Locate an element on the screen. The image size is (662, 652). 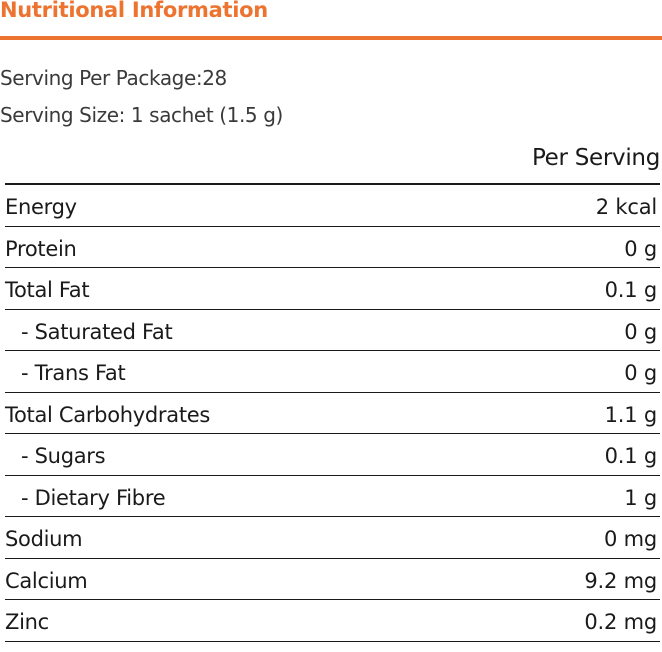
nutrient-name: Total Fat is located at coordinates (47, 290).